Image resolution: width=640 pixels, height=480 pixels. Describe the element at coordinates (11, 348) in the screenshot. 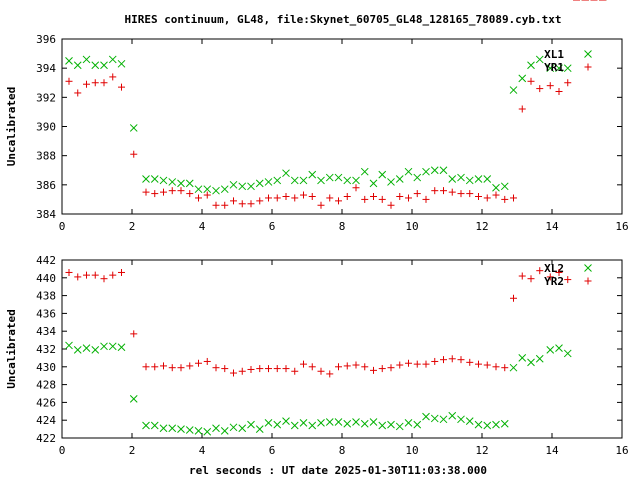

I see `y-axis-label: Uncalibrated` at that location.